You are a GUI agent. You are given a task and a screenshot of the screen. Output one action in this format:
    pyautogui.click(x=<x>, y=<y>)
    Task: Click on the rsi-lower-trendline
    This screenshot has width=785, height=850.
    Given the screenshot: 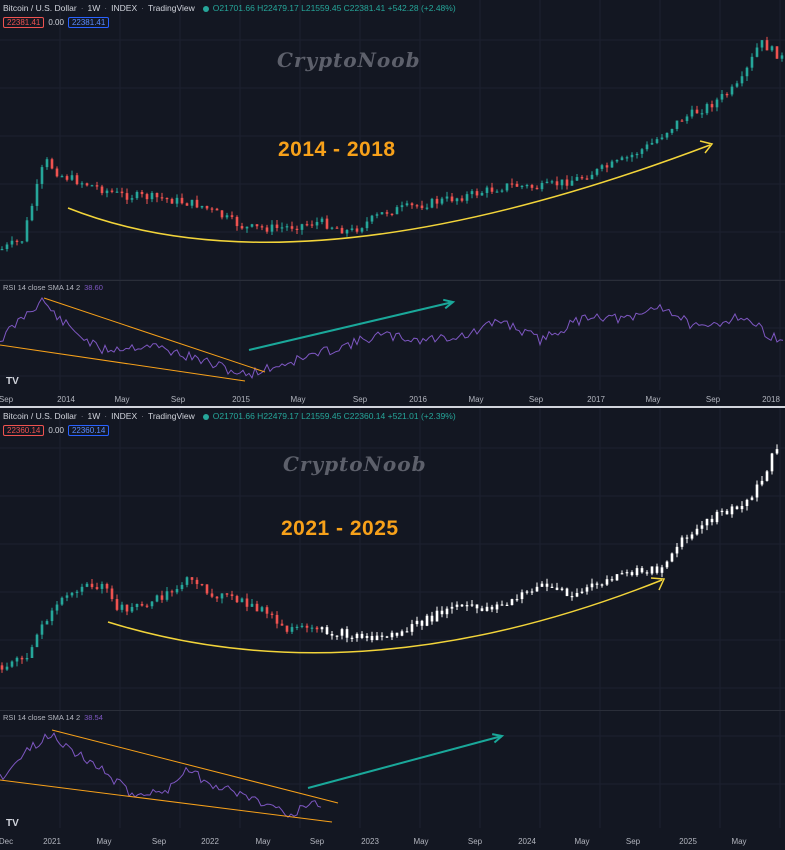 What is the action you would take?
    pyautogui.click(x=166, y=801)
    